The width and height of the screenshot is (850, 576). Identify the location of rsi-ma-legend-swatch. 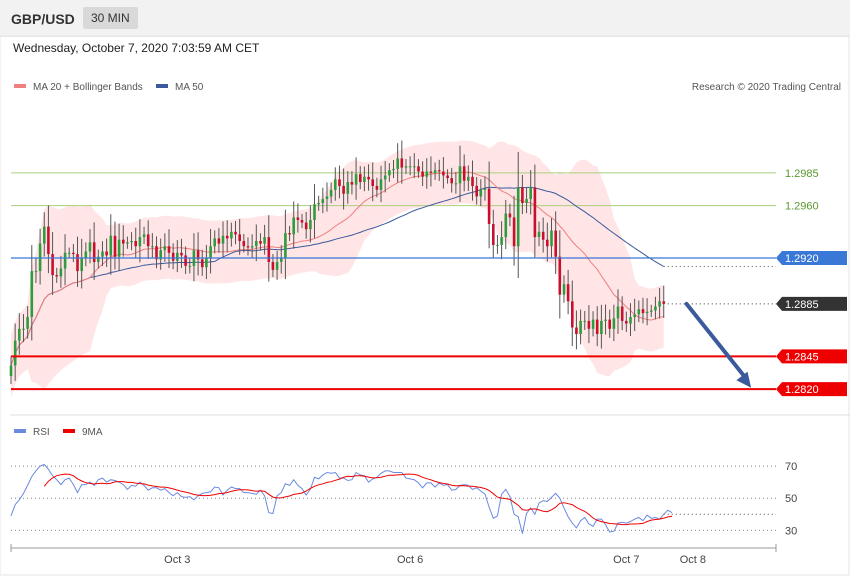
(69, 431).